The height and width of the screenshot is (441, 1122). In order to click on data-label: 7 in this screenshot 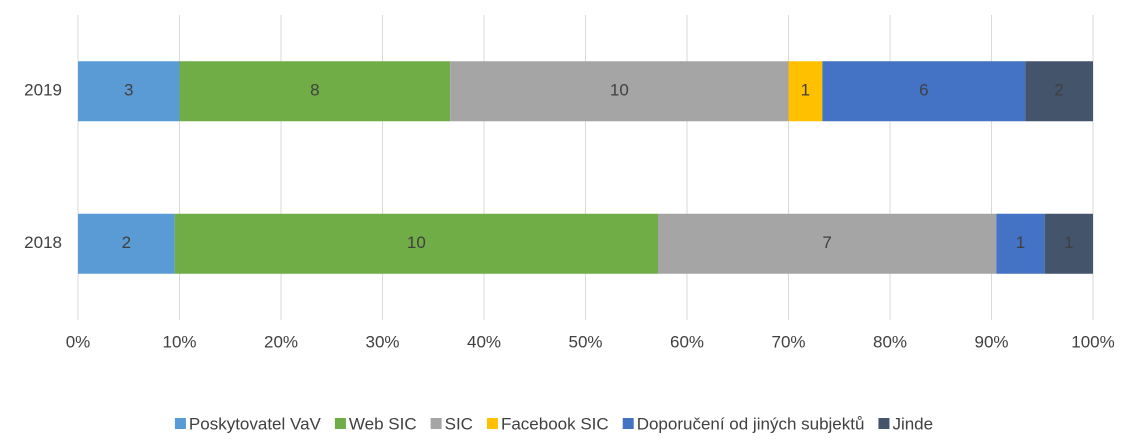, I will do `click(826, 242)`.